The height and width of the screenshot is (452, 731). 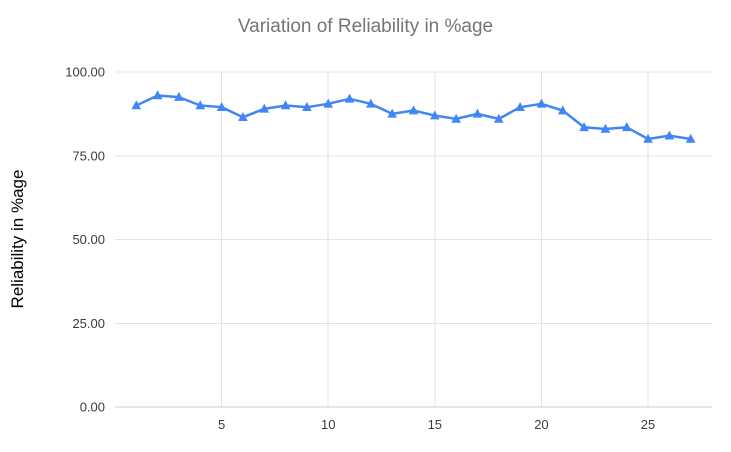 I want to click on x-tick-label: 15, so click(x=435, y=424).